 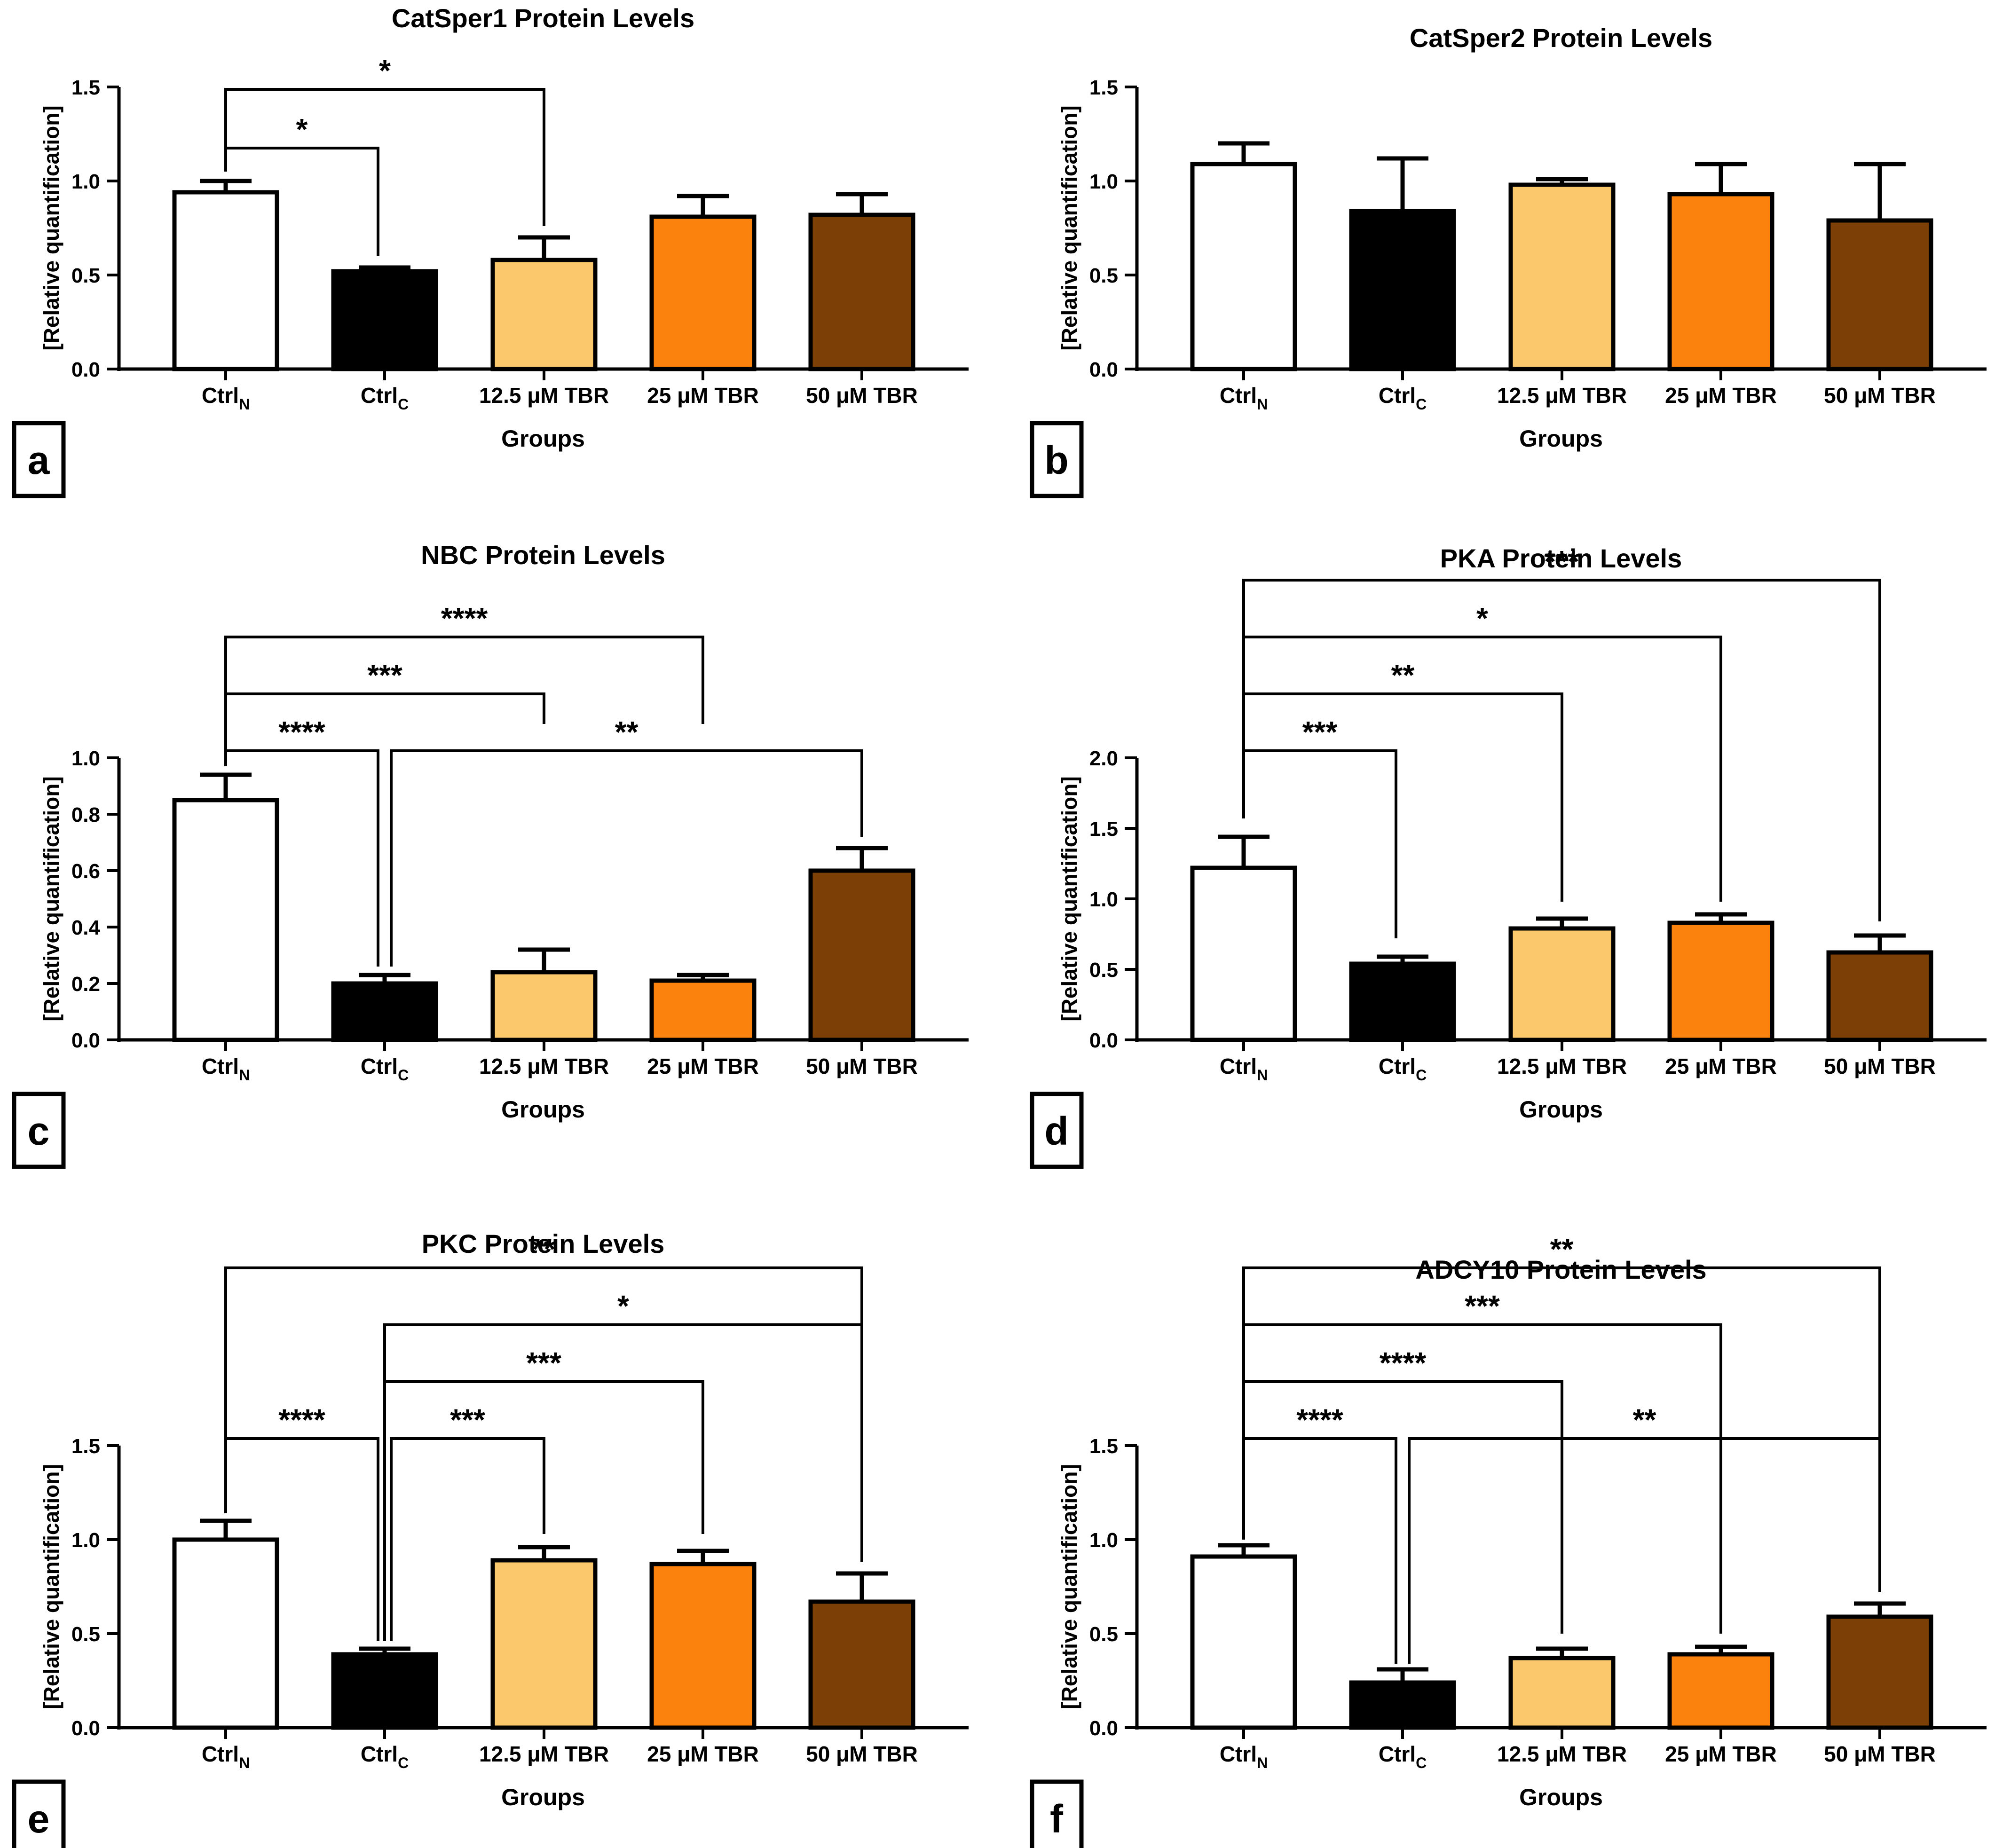 I want to click on chart-title: CatSper1 Protein Levels, so click(x=543, y=18).